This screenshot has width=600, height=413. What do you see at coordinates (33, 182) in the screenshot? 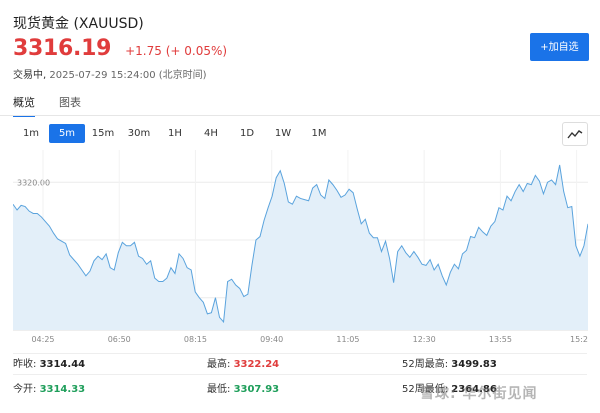
I see `y-tick-label: 3320.00` at bounding box center [33, 182].